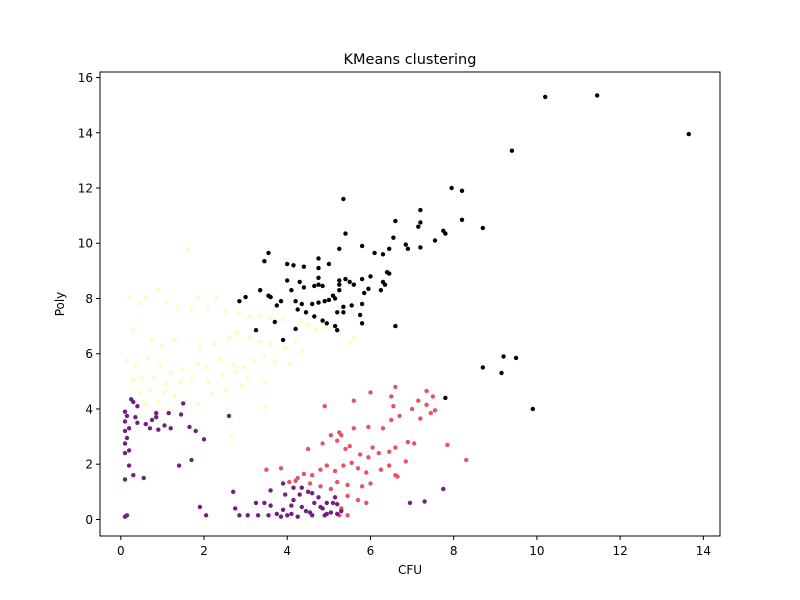 This screenshot has width=800, height=600. I want to click on y-tick-label: 16, so click(85, 78).